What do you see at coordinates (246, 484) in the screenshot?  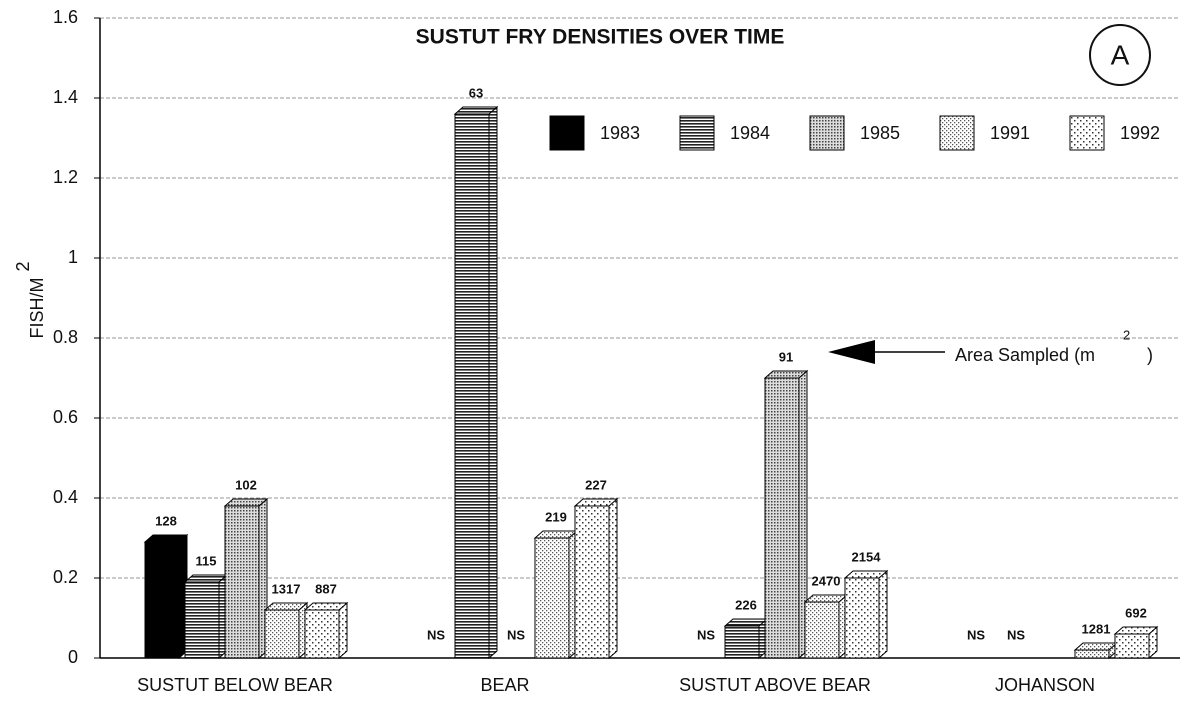 I see `area-label: 102` at bounding box center [246, 484].